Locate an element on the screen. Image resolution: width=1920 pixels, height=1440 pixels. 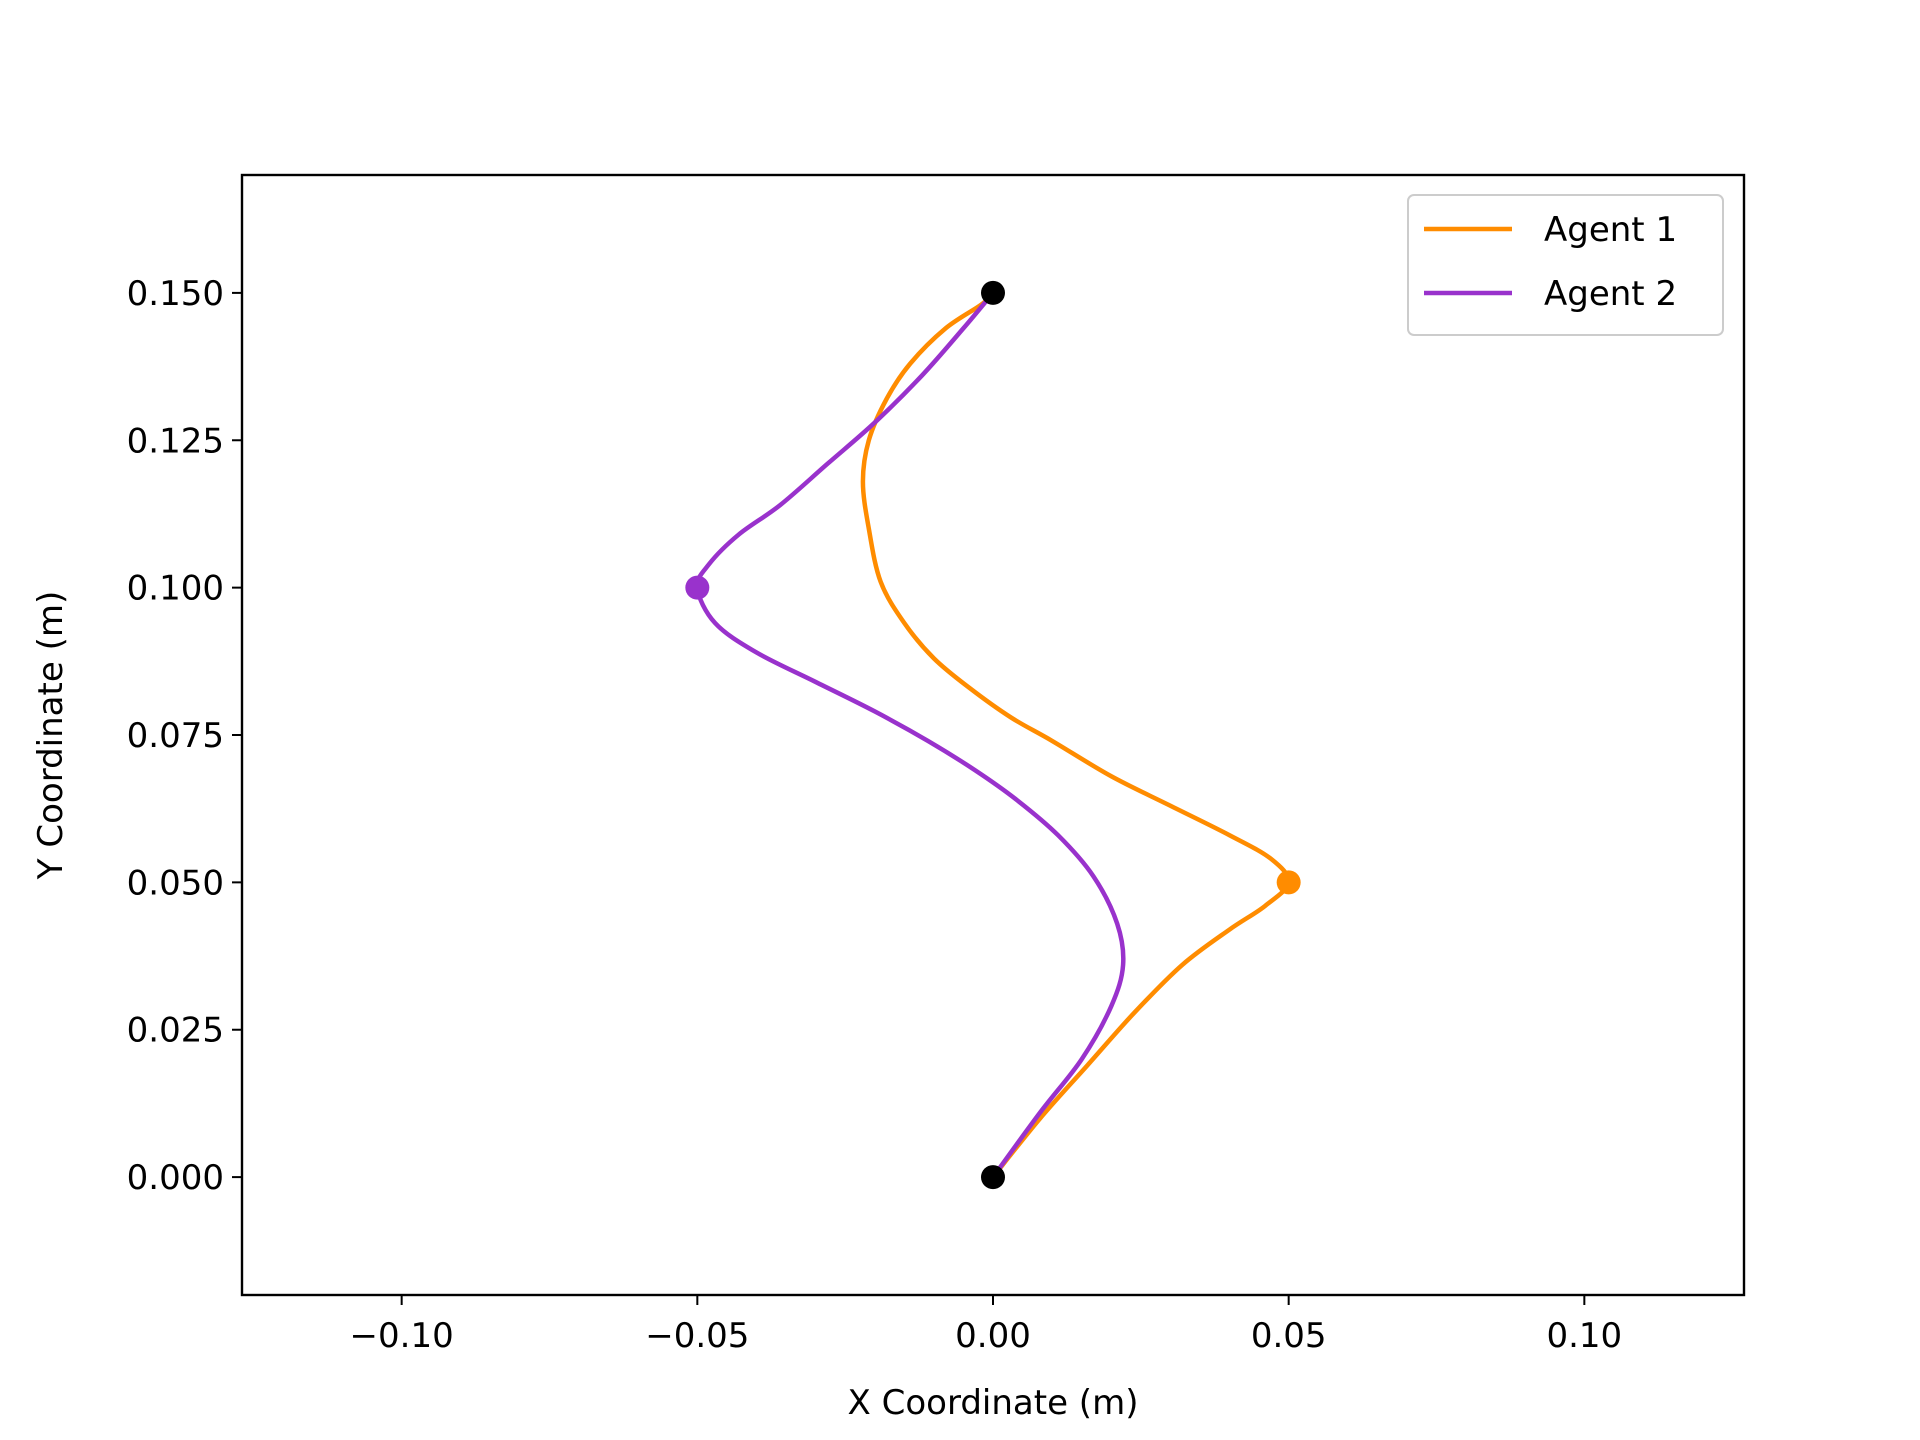
legend: Agent 1 Agent 2 is located at coordinates (1565, 265).